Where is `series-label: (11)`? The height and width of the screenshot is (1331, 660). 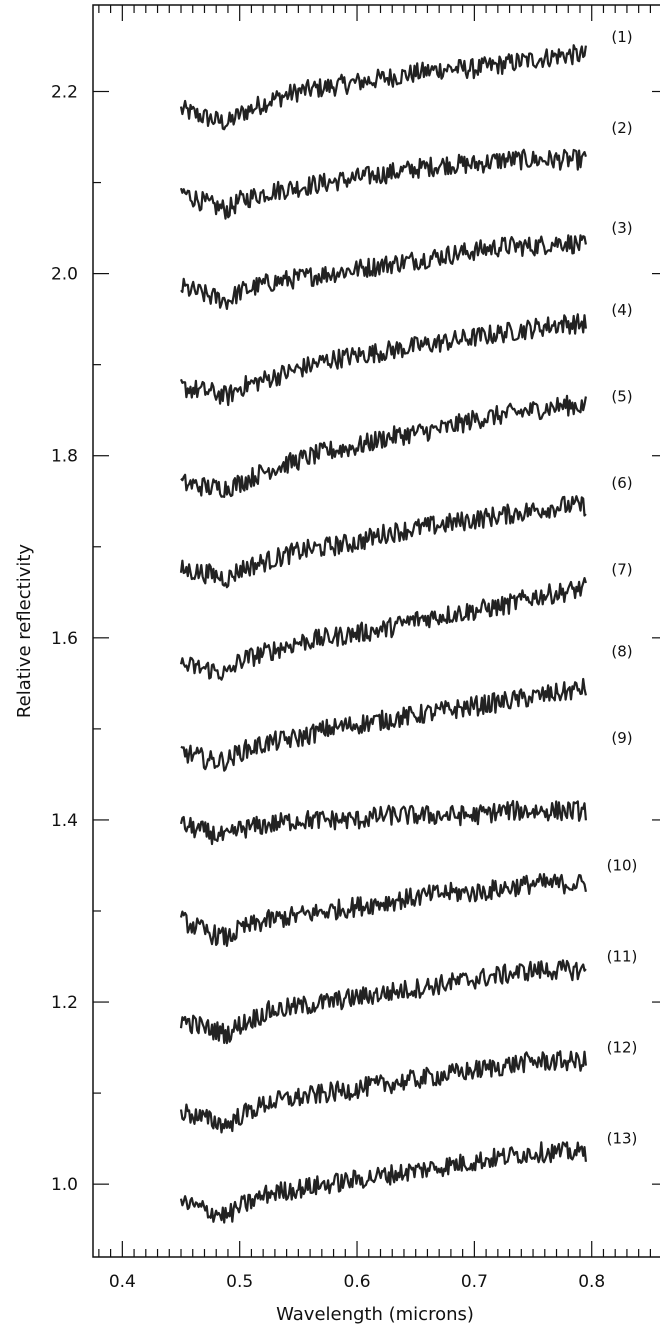 series-label: (11) is located at coordinates (622, 957).